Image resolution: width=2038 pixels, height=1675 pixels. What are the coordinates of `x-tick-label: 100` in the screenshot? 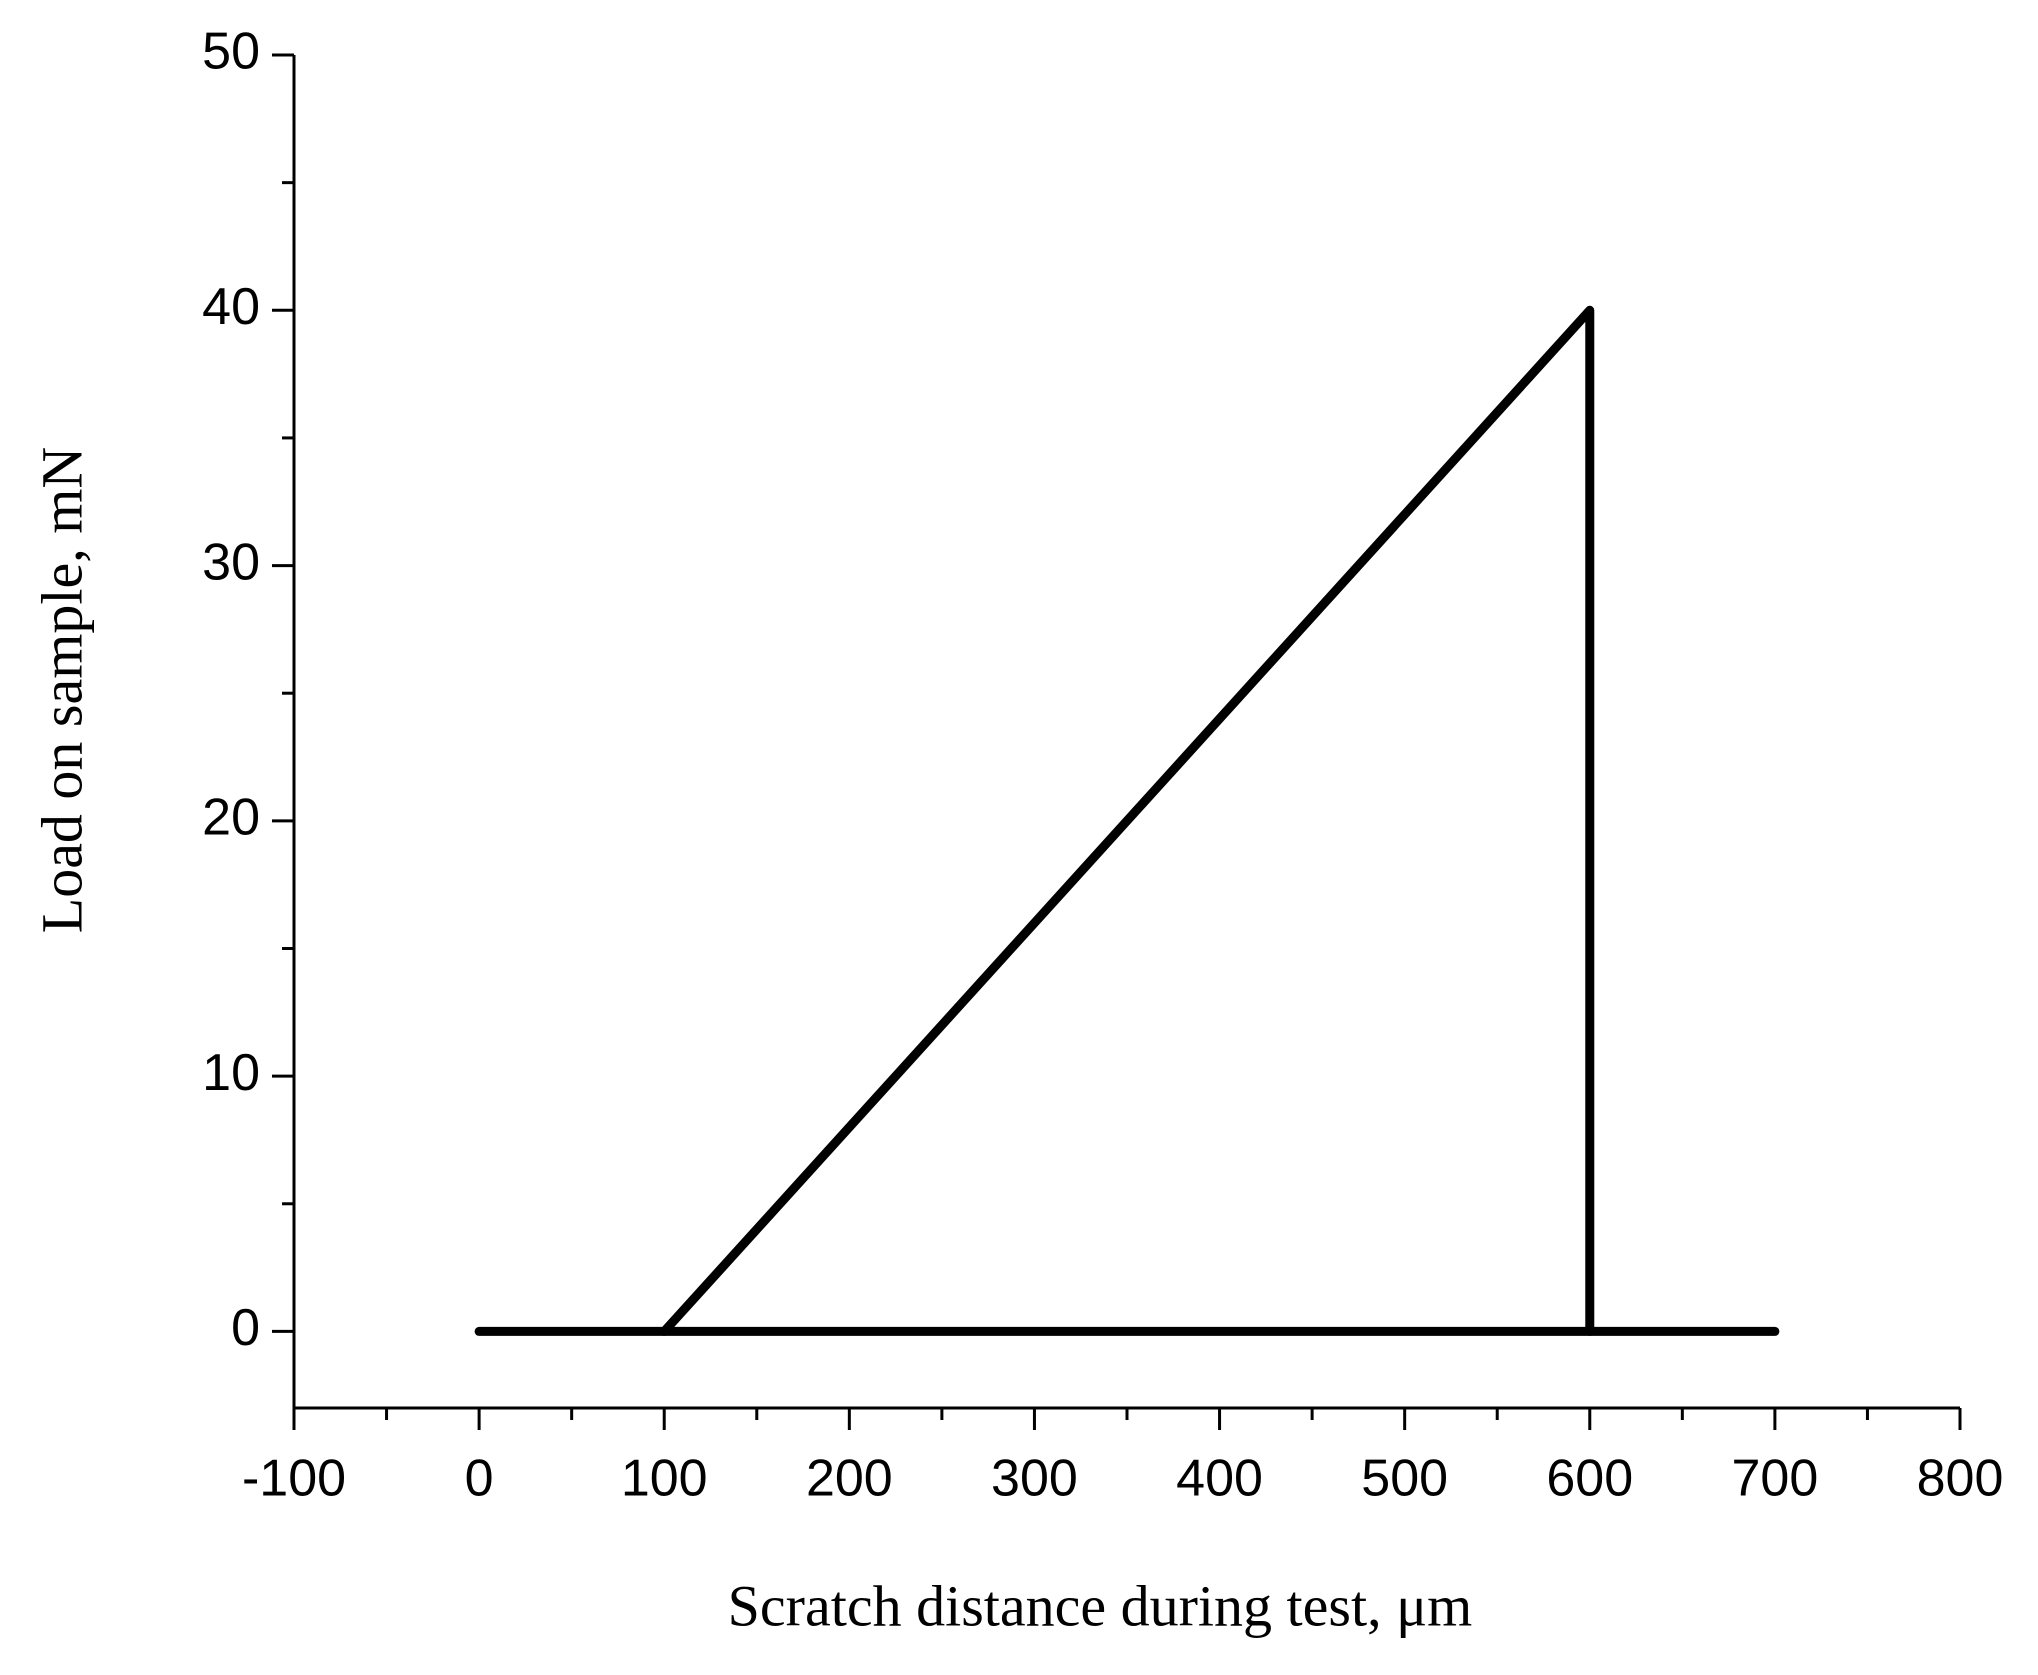 It's located at (664, 1479).